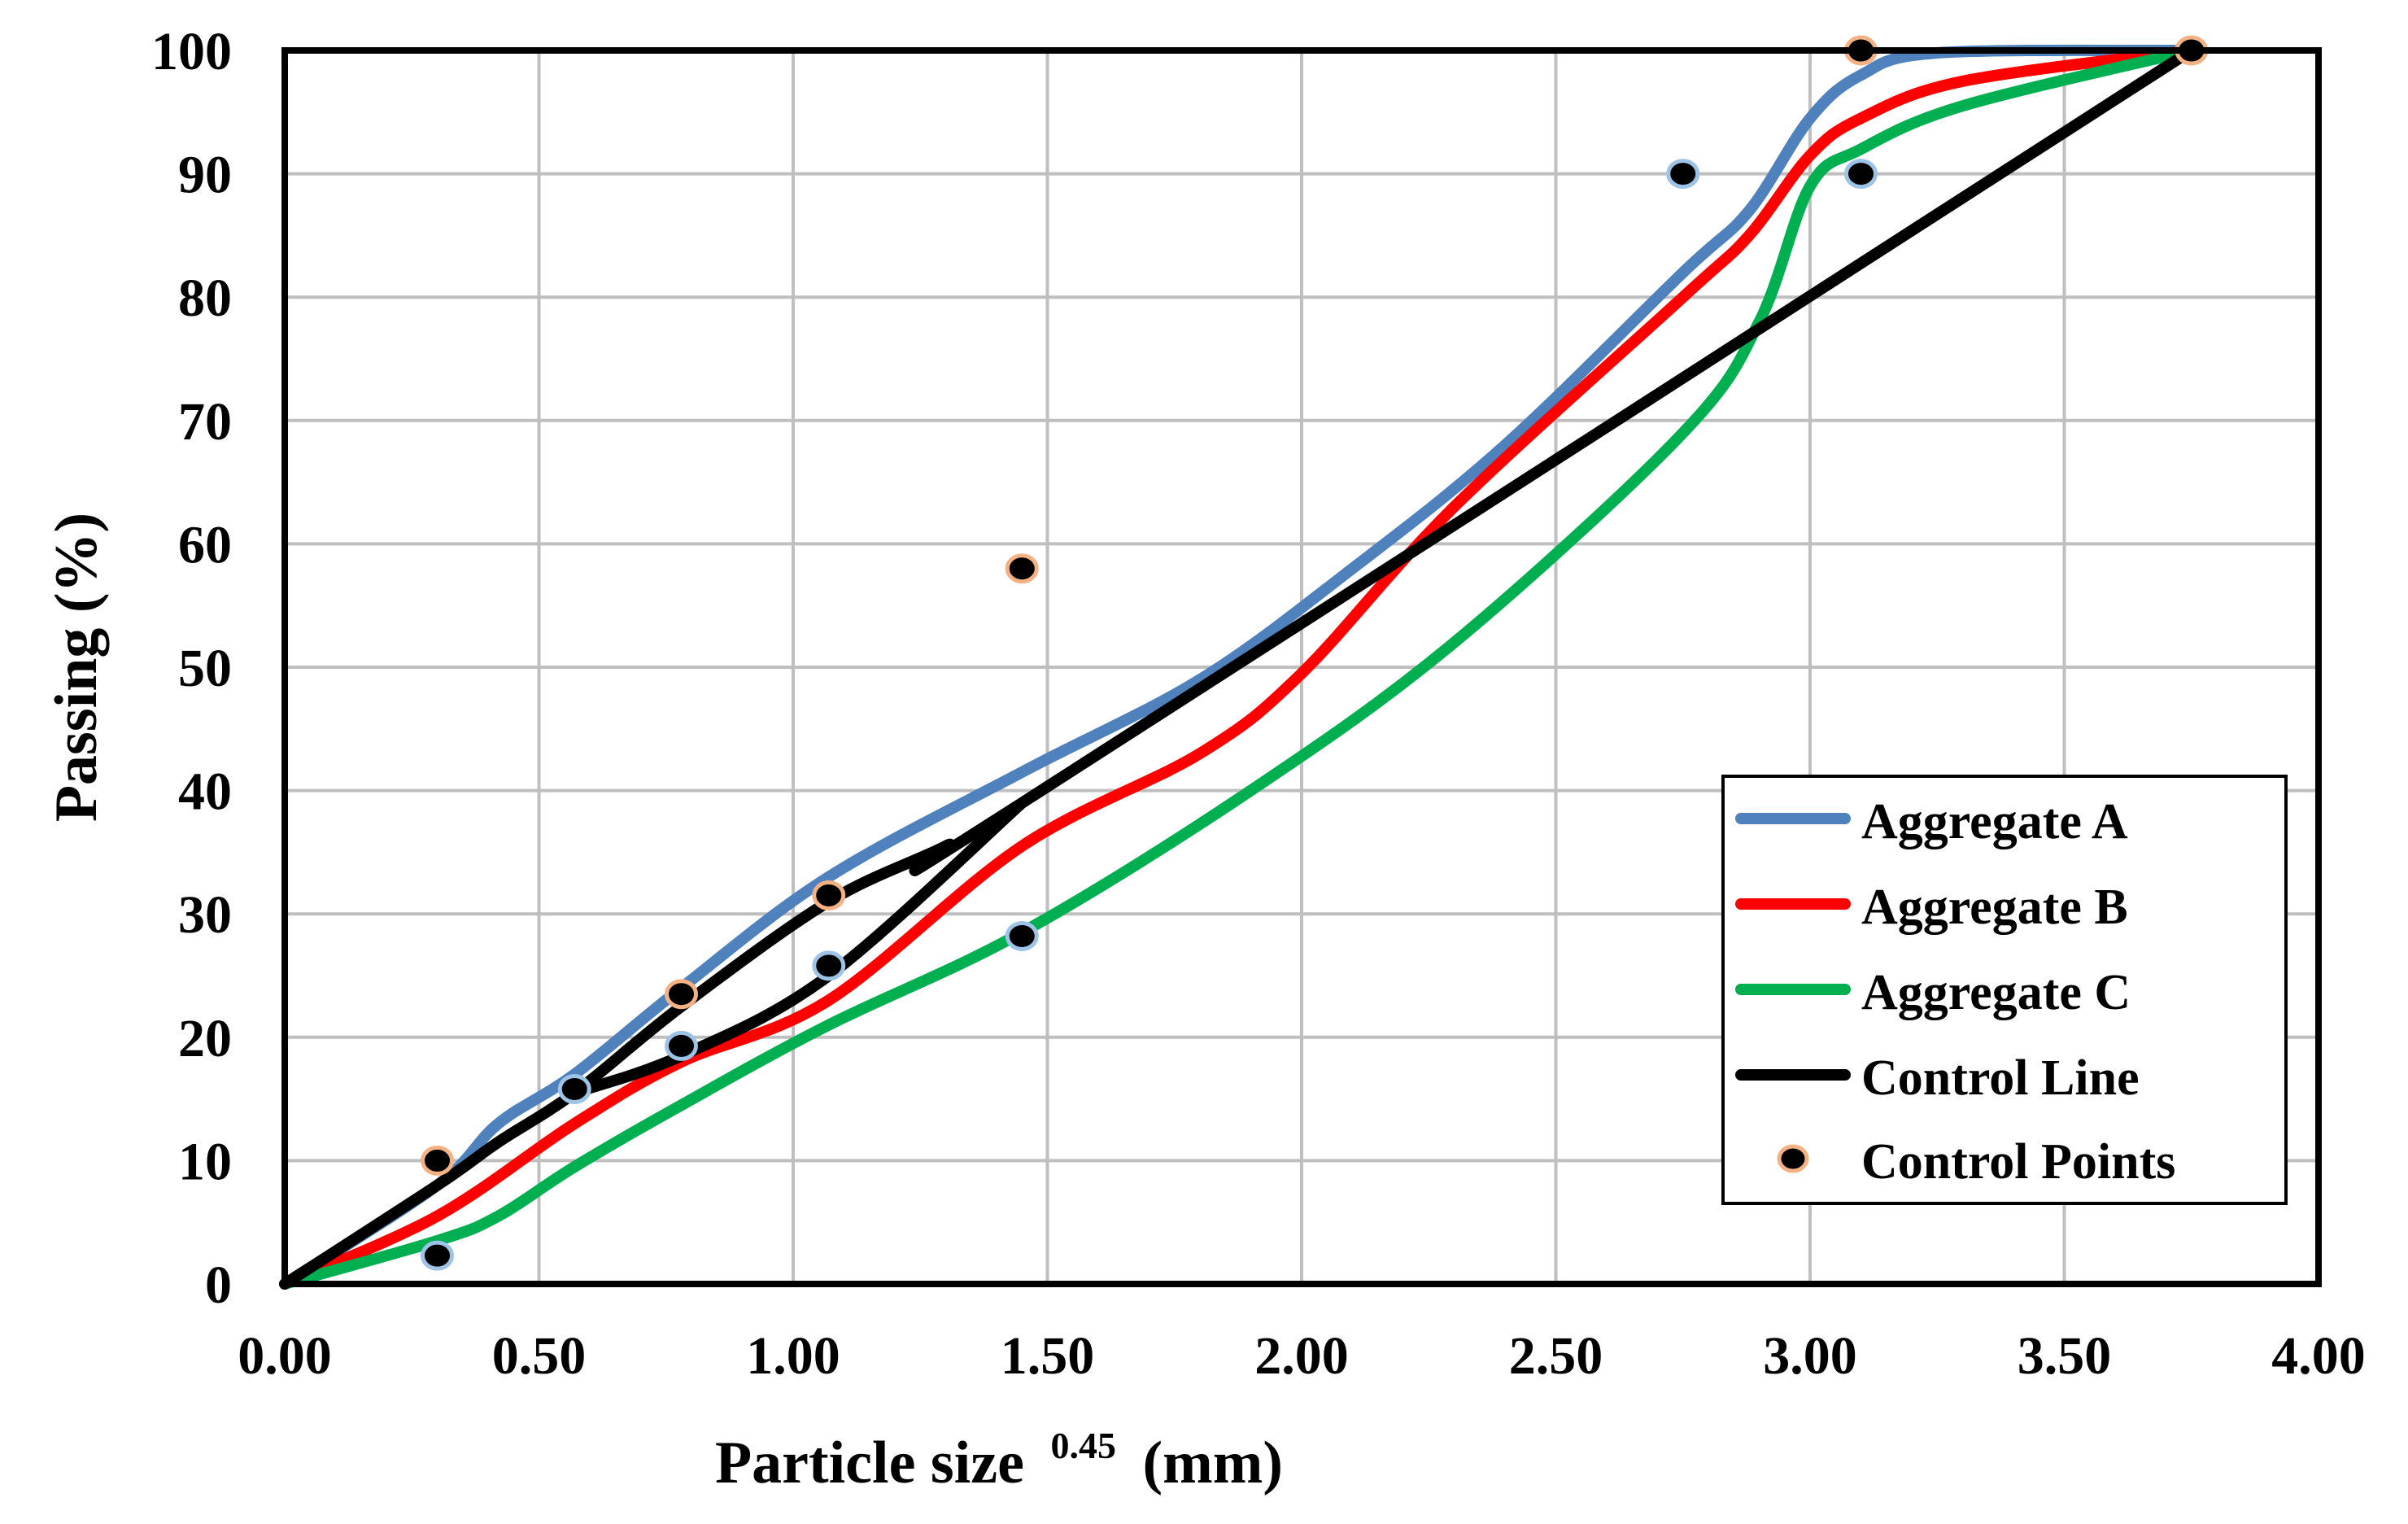  I want to click on legend-label-aggregate-a: Aggregate A, so click(1995, 821).